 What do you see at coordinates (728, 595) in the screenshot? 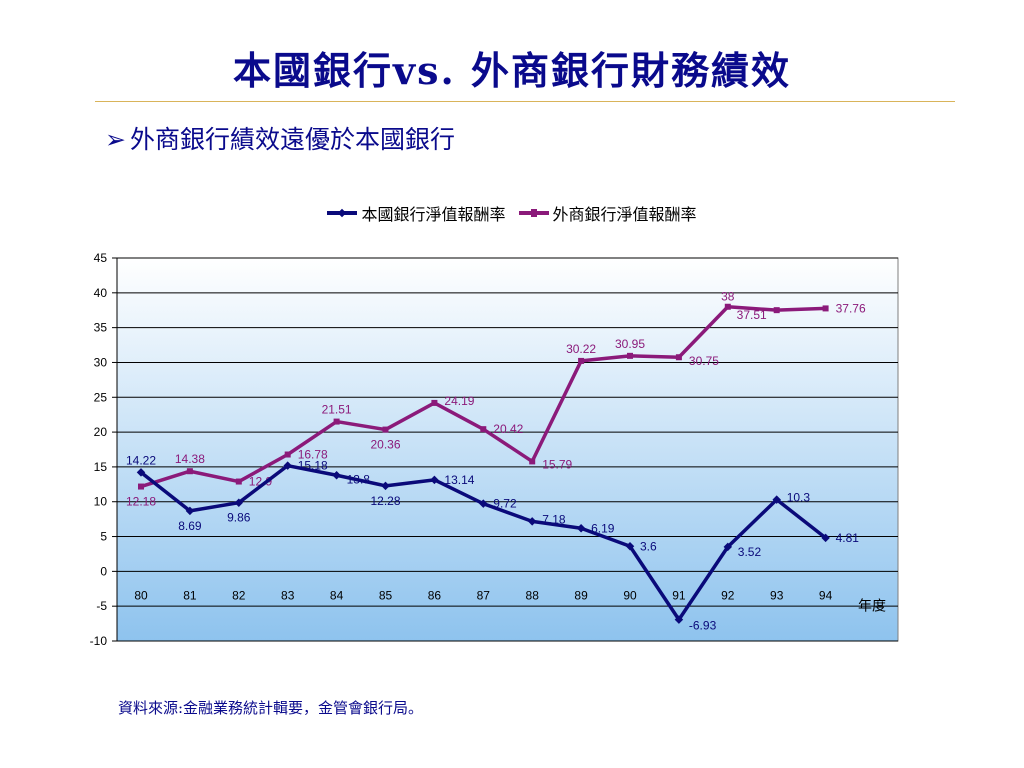
I see `x-tick-label: 92` at bounding box center [728, 595].